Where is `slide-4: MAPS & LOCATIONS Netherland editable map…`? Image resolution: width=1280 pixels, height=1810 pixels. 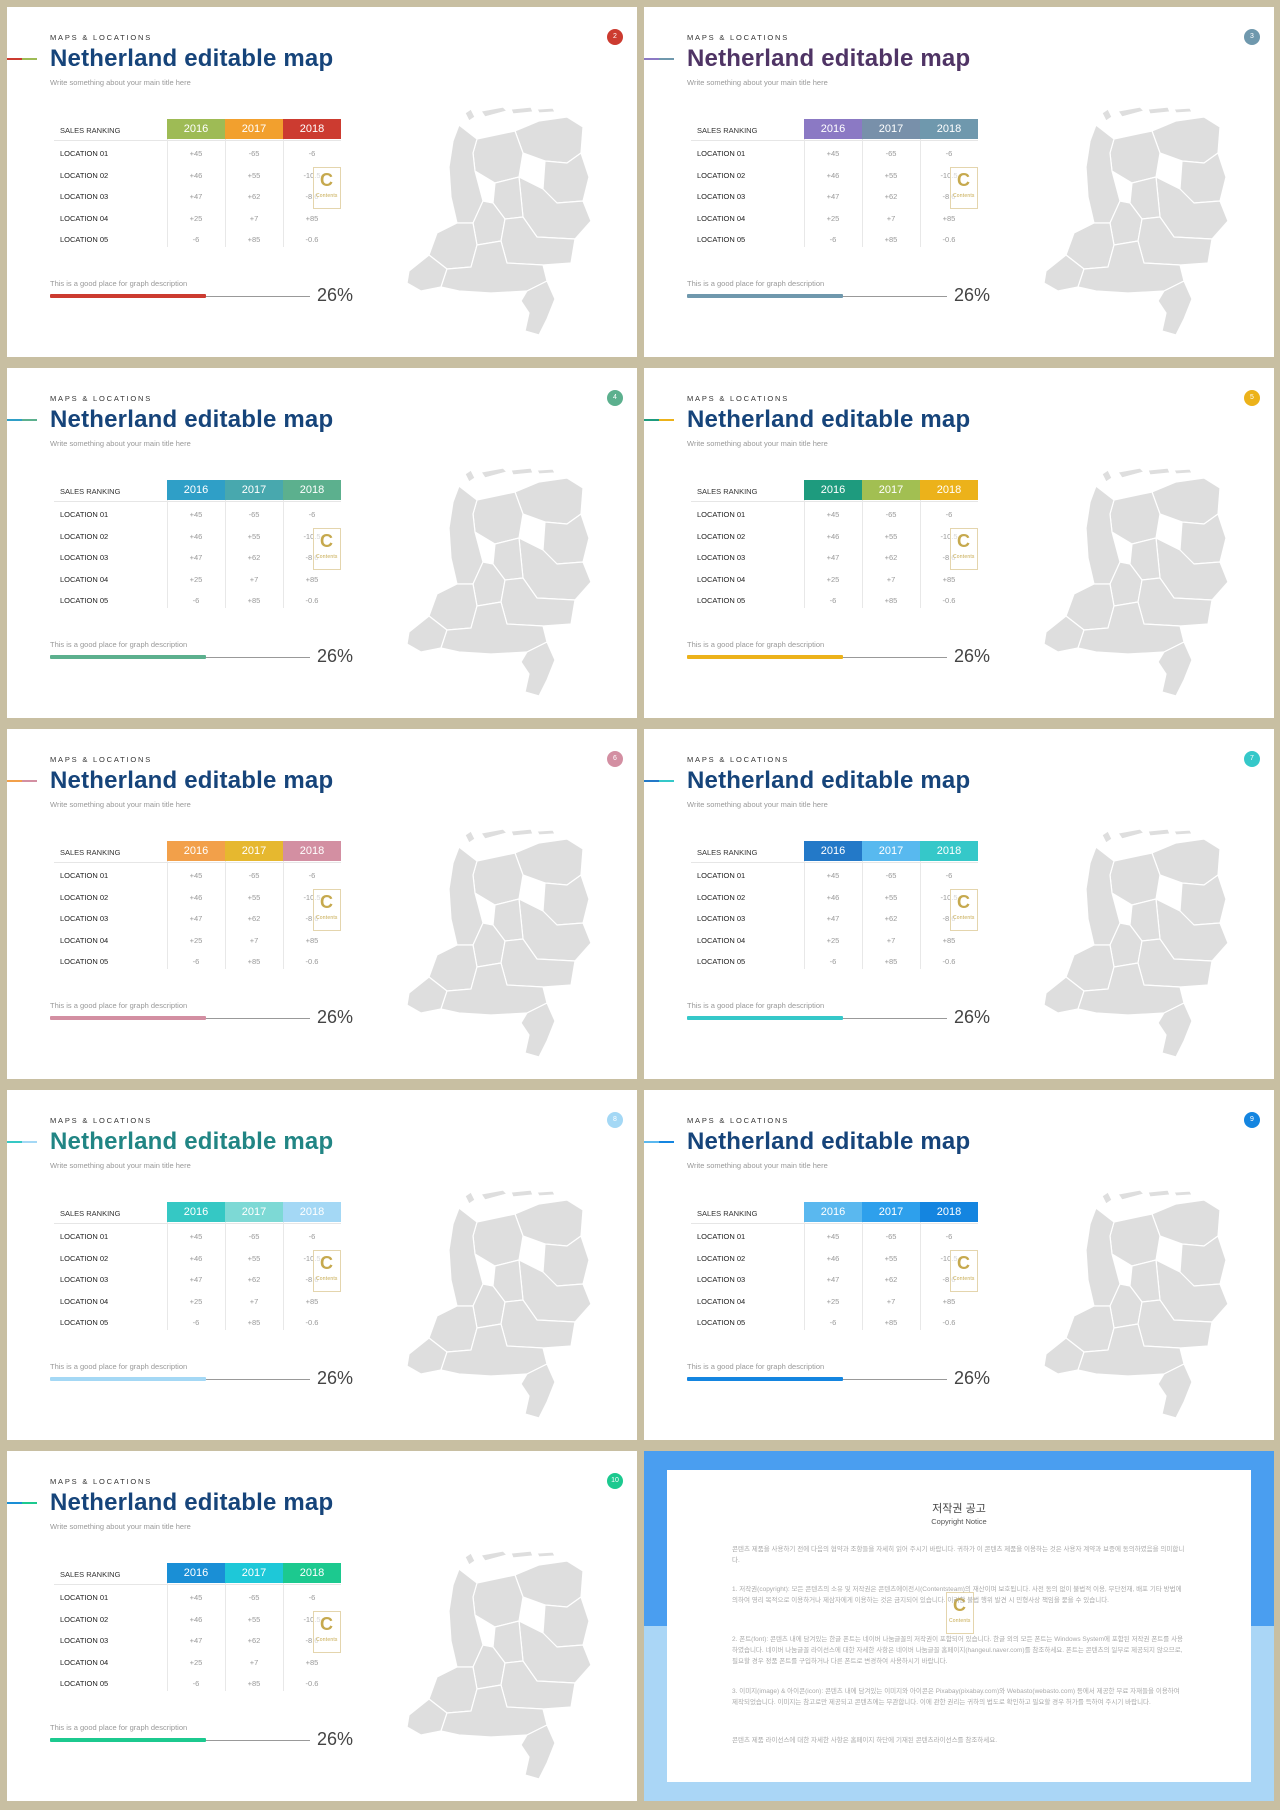
slide-4: MAPS & LOCATIONS Netherland editable map… is located at coordinates (322, 543).